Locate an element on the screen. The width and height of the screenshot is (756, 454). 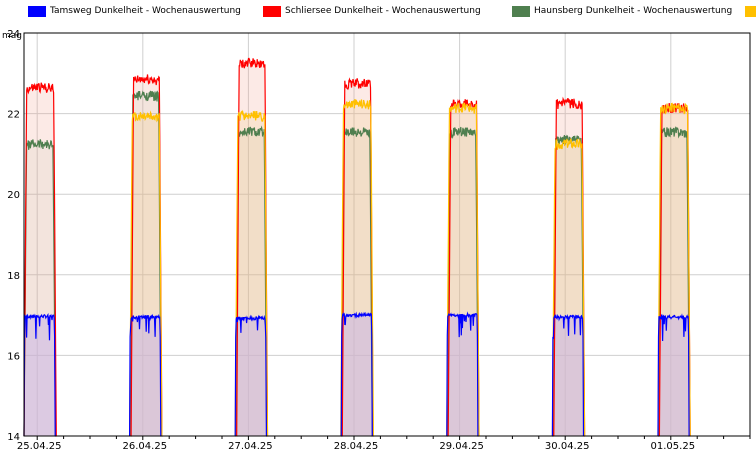
y-axis-label: mag is located at coordinates (12, 36).